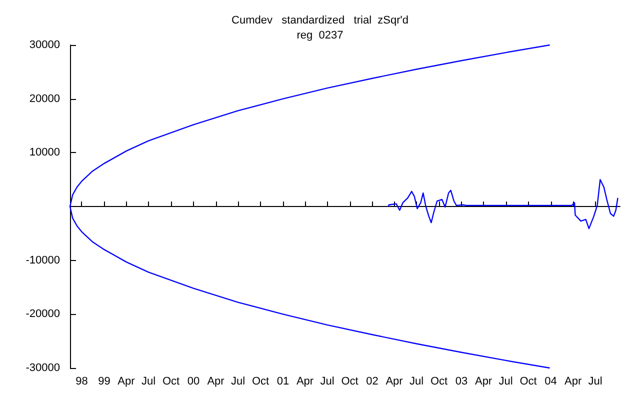 This screenshot has width=640, height=395. What do you see at coordinates (44, 152) in the screenshot?
I see `y-tick-label: 10000` at bounding box center [44, 152].